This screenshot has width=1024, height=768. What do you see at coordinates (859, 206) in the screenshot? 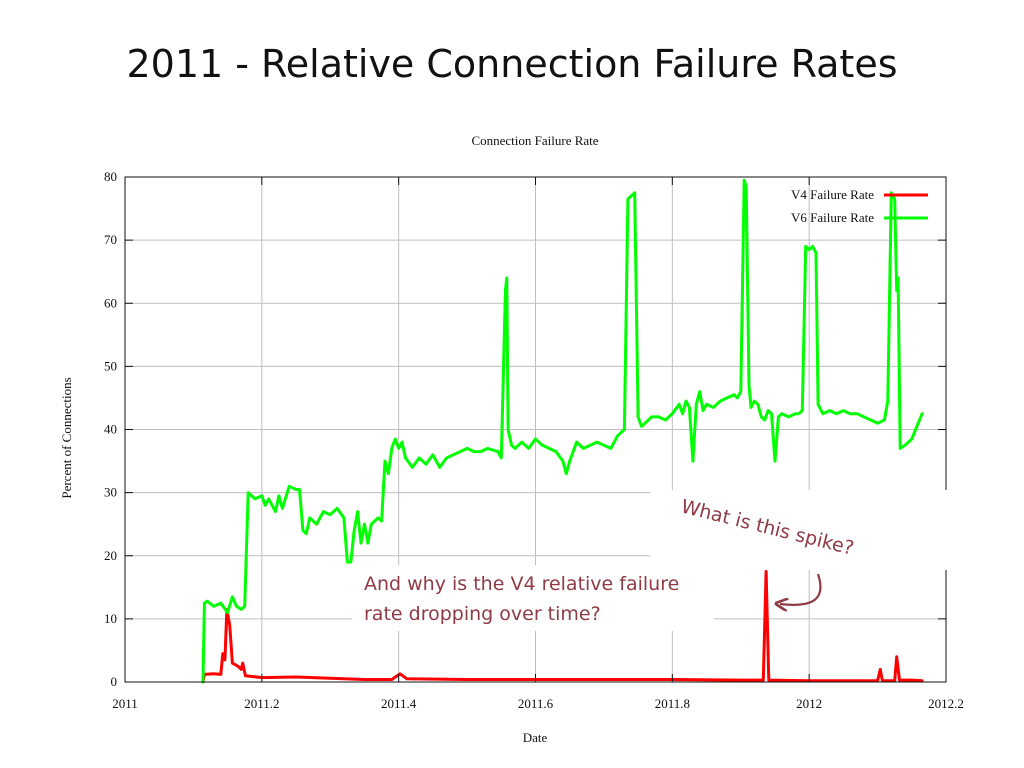
I see `legend: V4 Failure Rate V6 Failure Rate` at bounding box center [859, 206].